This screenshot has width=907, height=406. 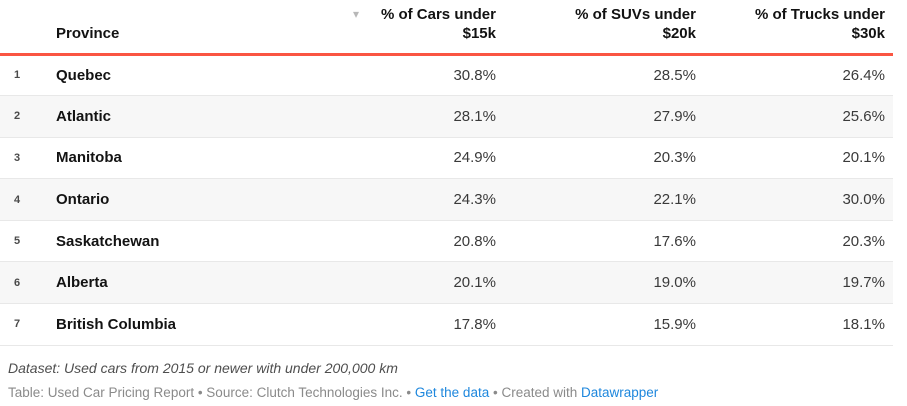 I want to click on table-row: 3 Manitoba 24.9% 20.3% 20.1%, so click(x=446, y=158).